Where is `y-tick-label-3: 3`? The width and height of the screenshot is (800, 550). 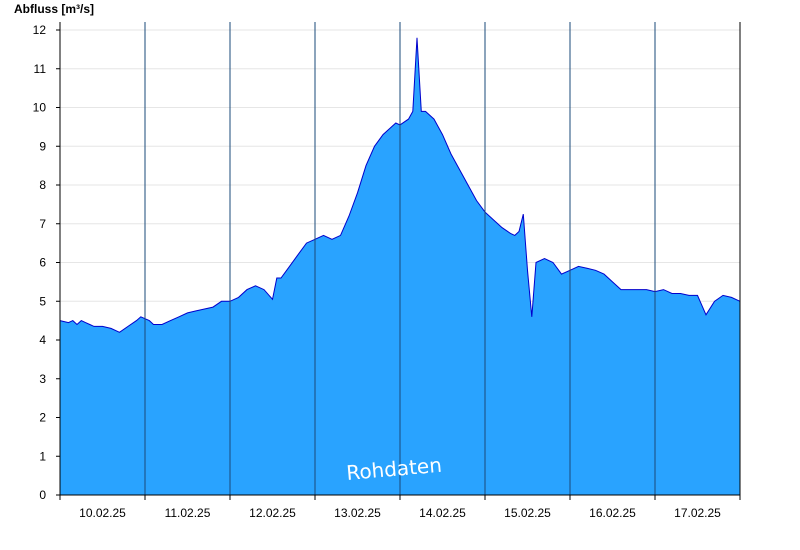
y-tick-label-3: 3 is located at coordinates (42, 379).